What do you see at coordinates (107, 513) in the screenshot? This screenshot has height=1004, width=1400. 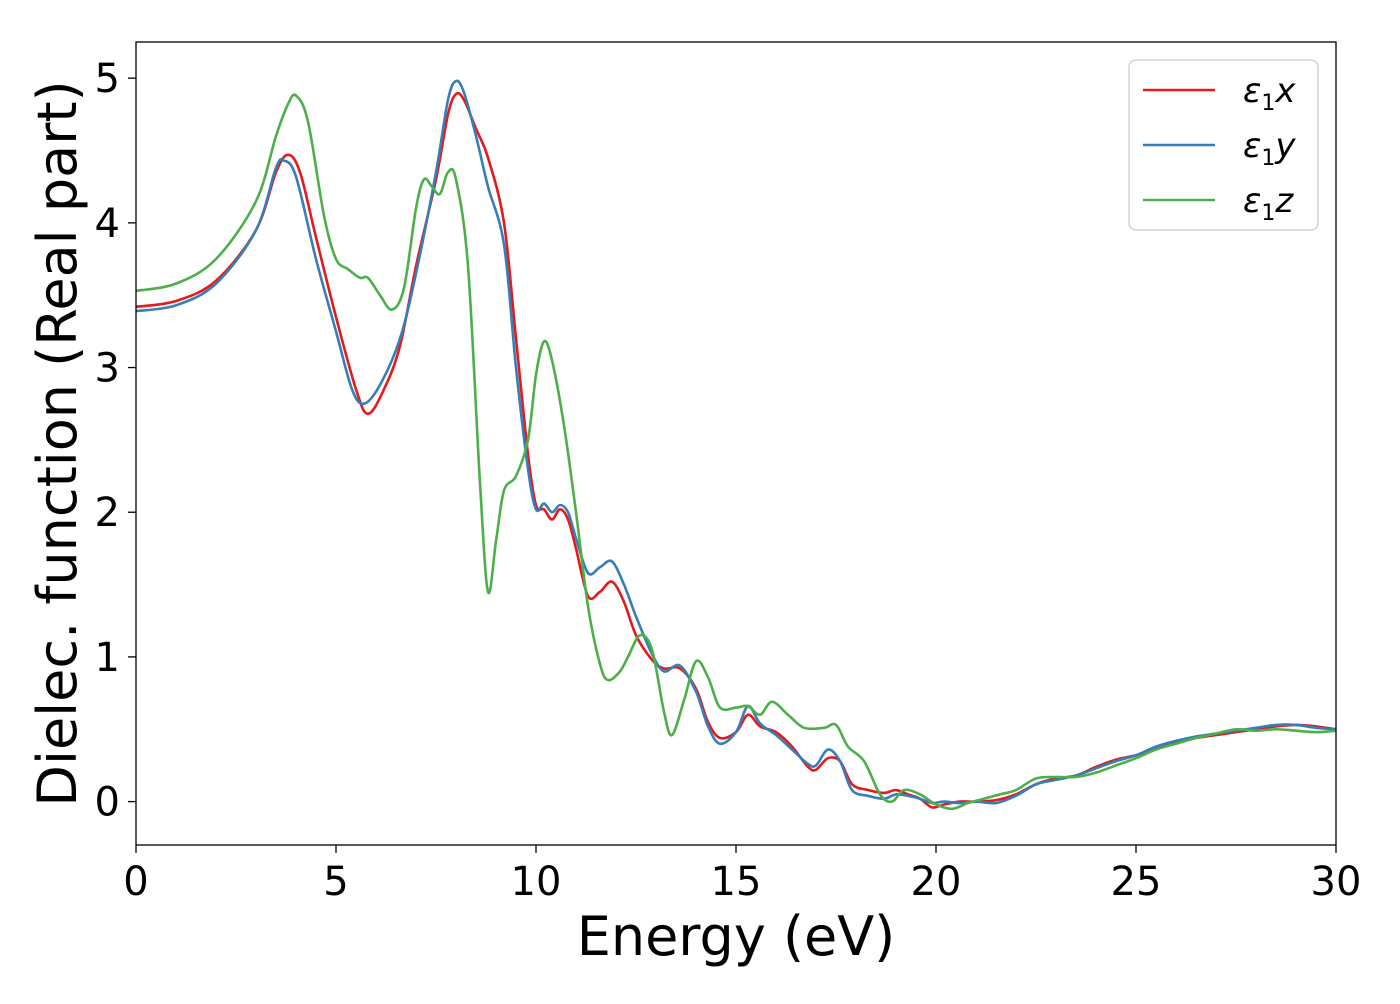 I see `y-tick-label: 2` at bounding box center [107, 513].